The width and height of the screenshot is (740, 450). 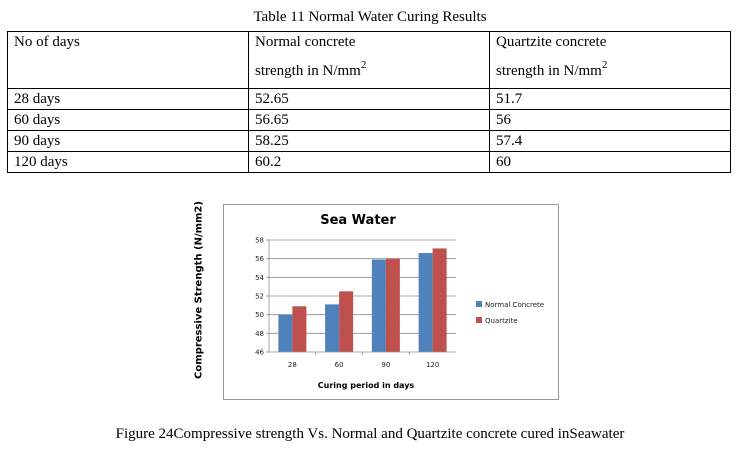 What do you see at coordinates (259, 241) in the screenshot?
I see `chart-y-tick-label: 58` at bounding box center [259, 241].